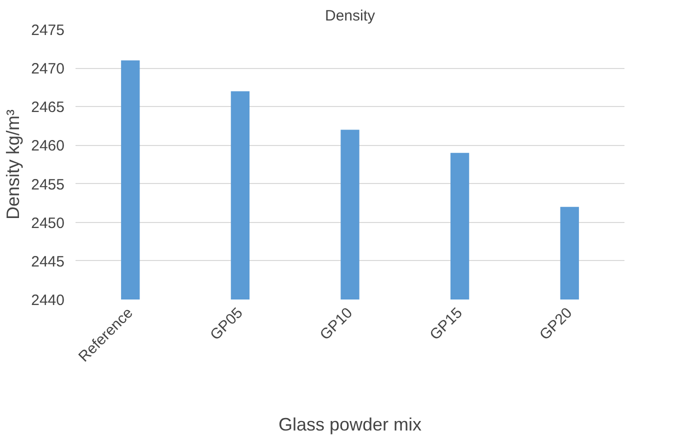 The height and width of the screenshot is (437, 684). Describe the element at coordinates (48, 107) in the screenshot. I see `y-tick-label: 2465` at that location.